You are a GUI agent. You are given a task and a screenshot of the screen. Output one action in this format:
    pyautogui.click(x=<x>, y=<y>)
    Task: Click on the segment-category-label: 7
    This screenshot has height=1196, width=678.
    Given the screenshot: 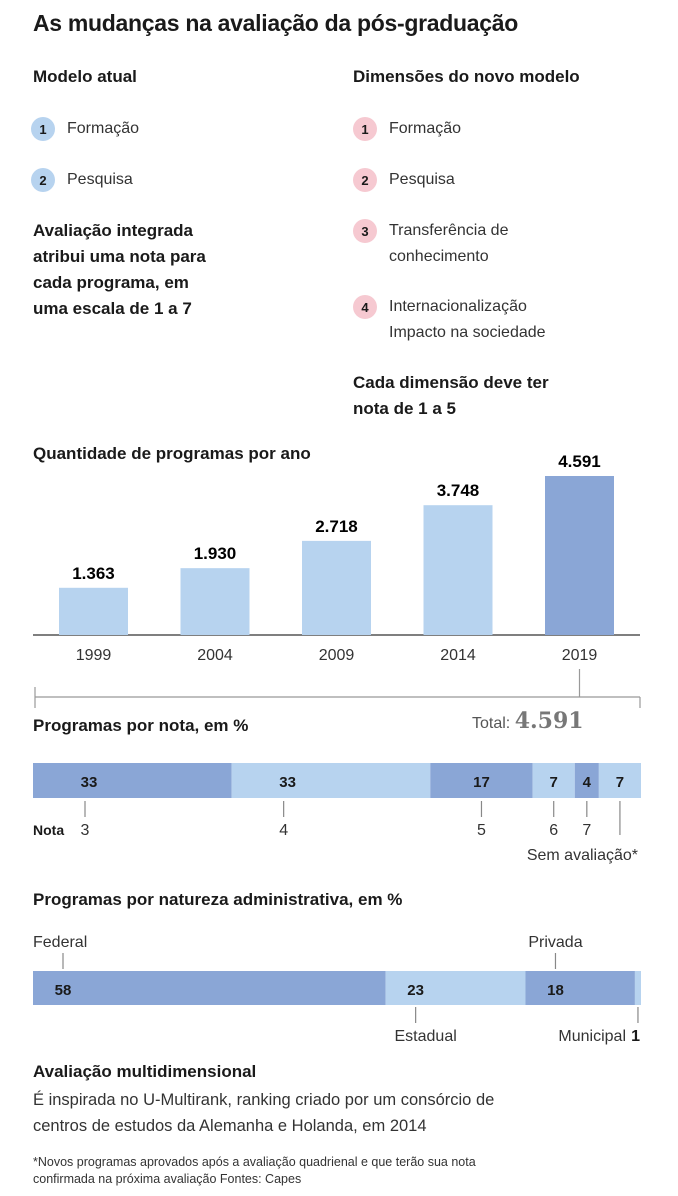 What is the action you would take?
    pyautogui.click(x=586, y=830)
    